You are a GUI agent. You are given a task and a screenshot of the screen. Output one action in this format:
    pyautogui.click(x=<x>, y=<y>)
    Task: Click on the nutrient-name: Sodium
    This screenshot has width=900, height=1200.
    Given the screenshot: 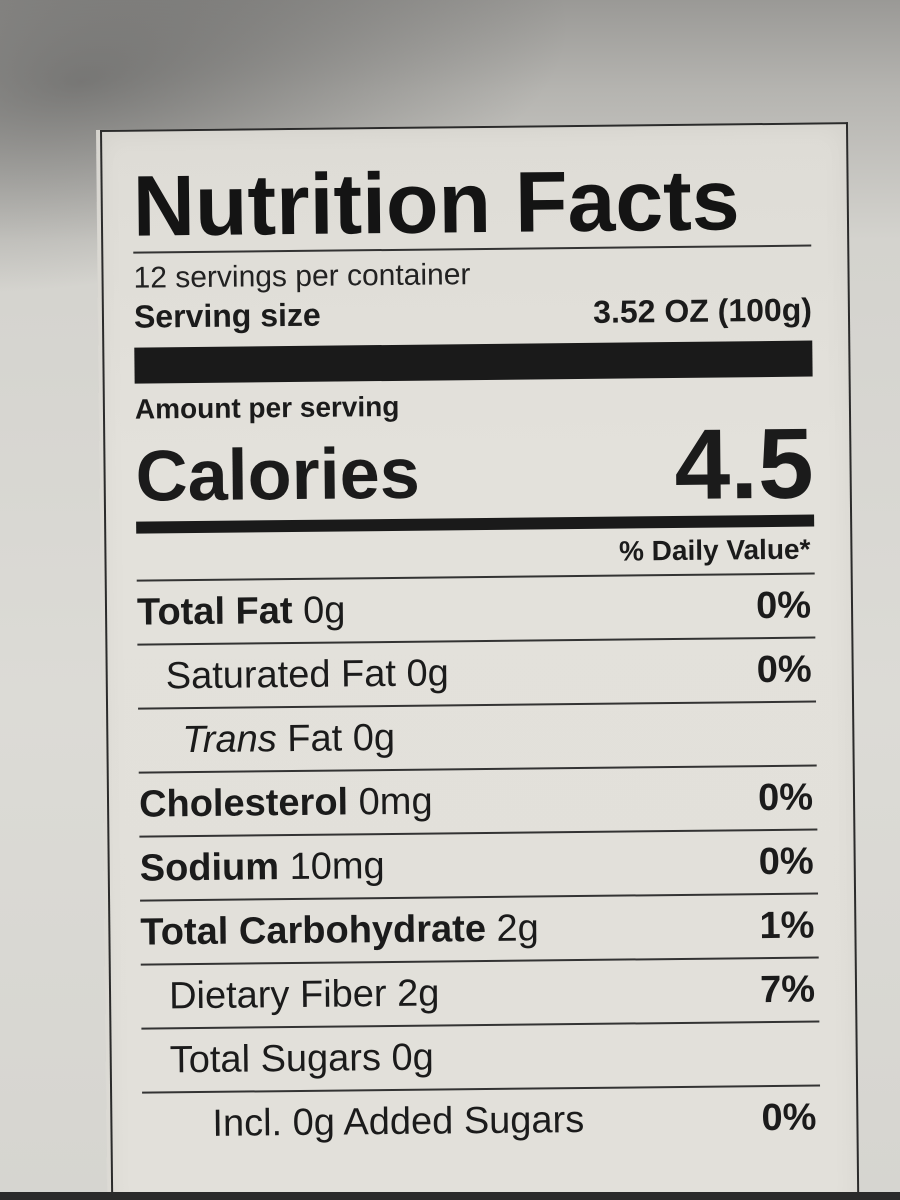 What is the action you would take?
    pyautogui.click(x=209, y=868)
    